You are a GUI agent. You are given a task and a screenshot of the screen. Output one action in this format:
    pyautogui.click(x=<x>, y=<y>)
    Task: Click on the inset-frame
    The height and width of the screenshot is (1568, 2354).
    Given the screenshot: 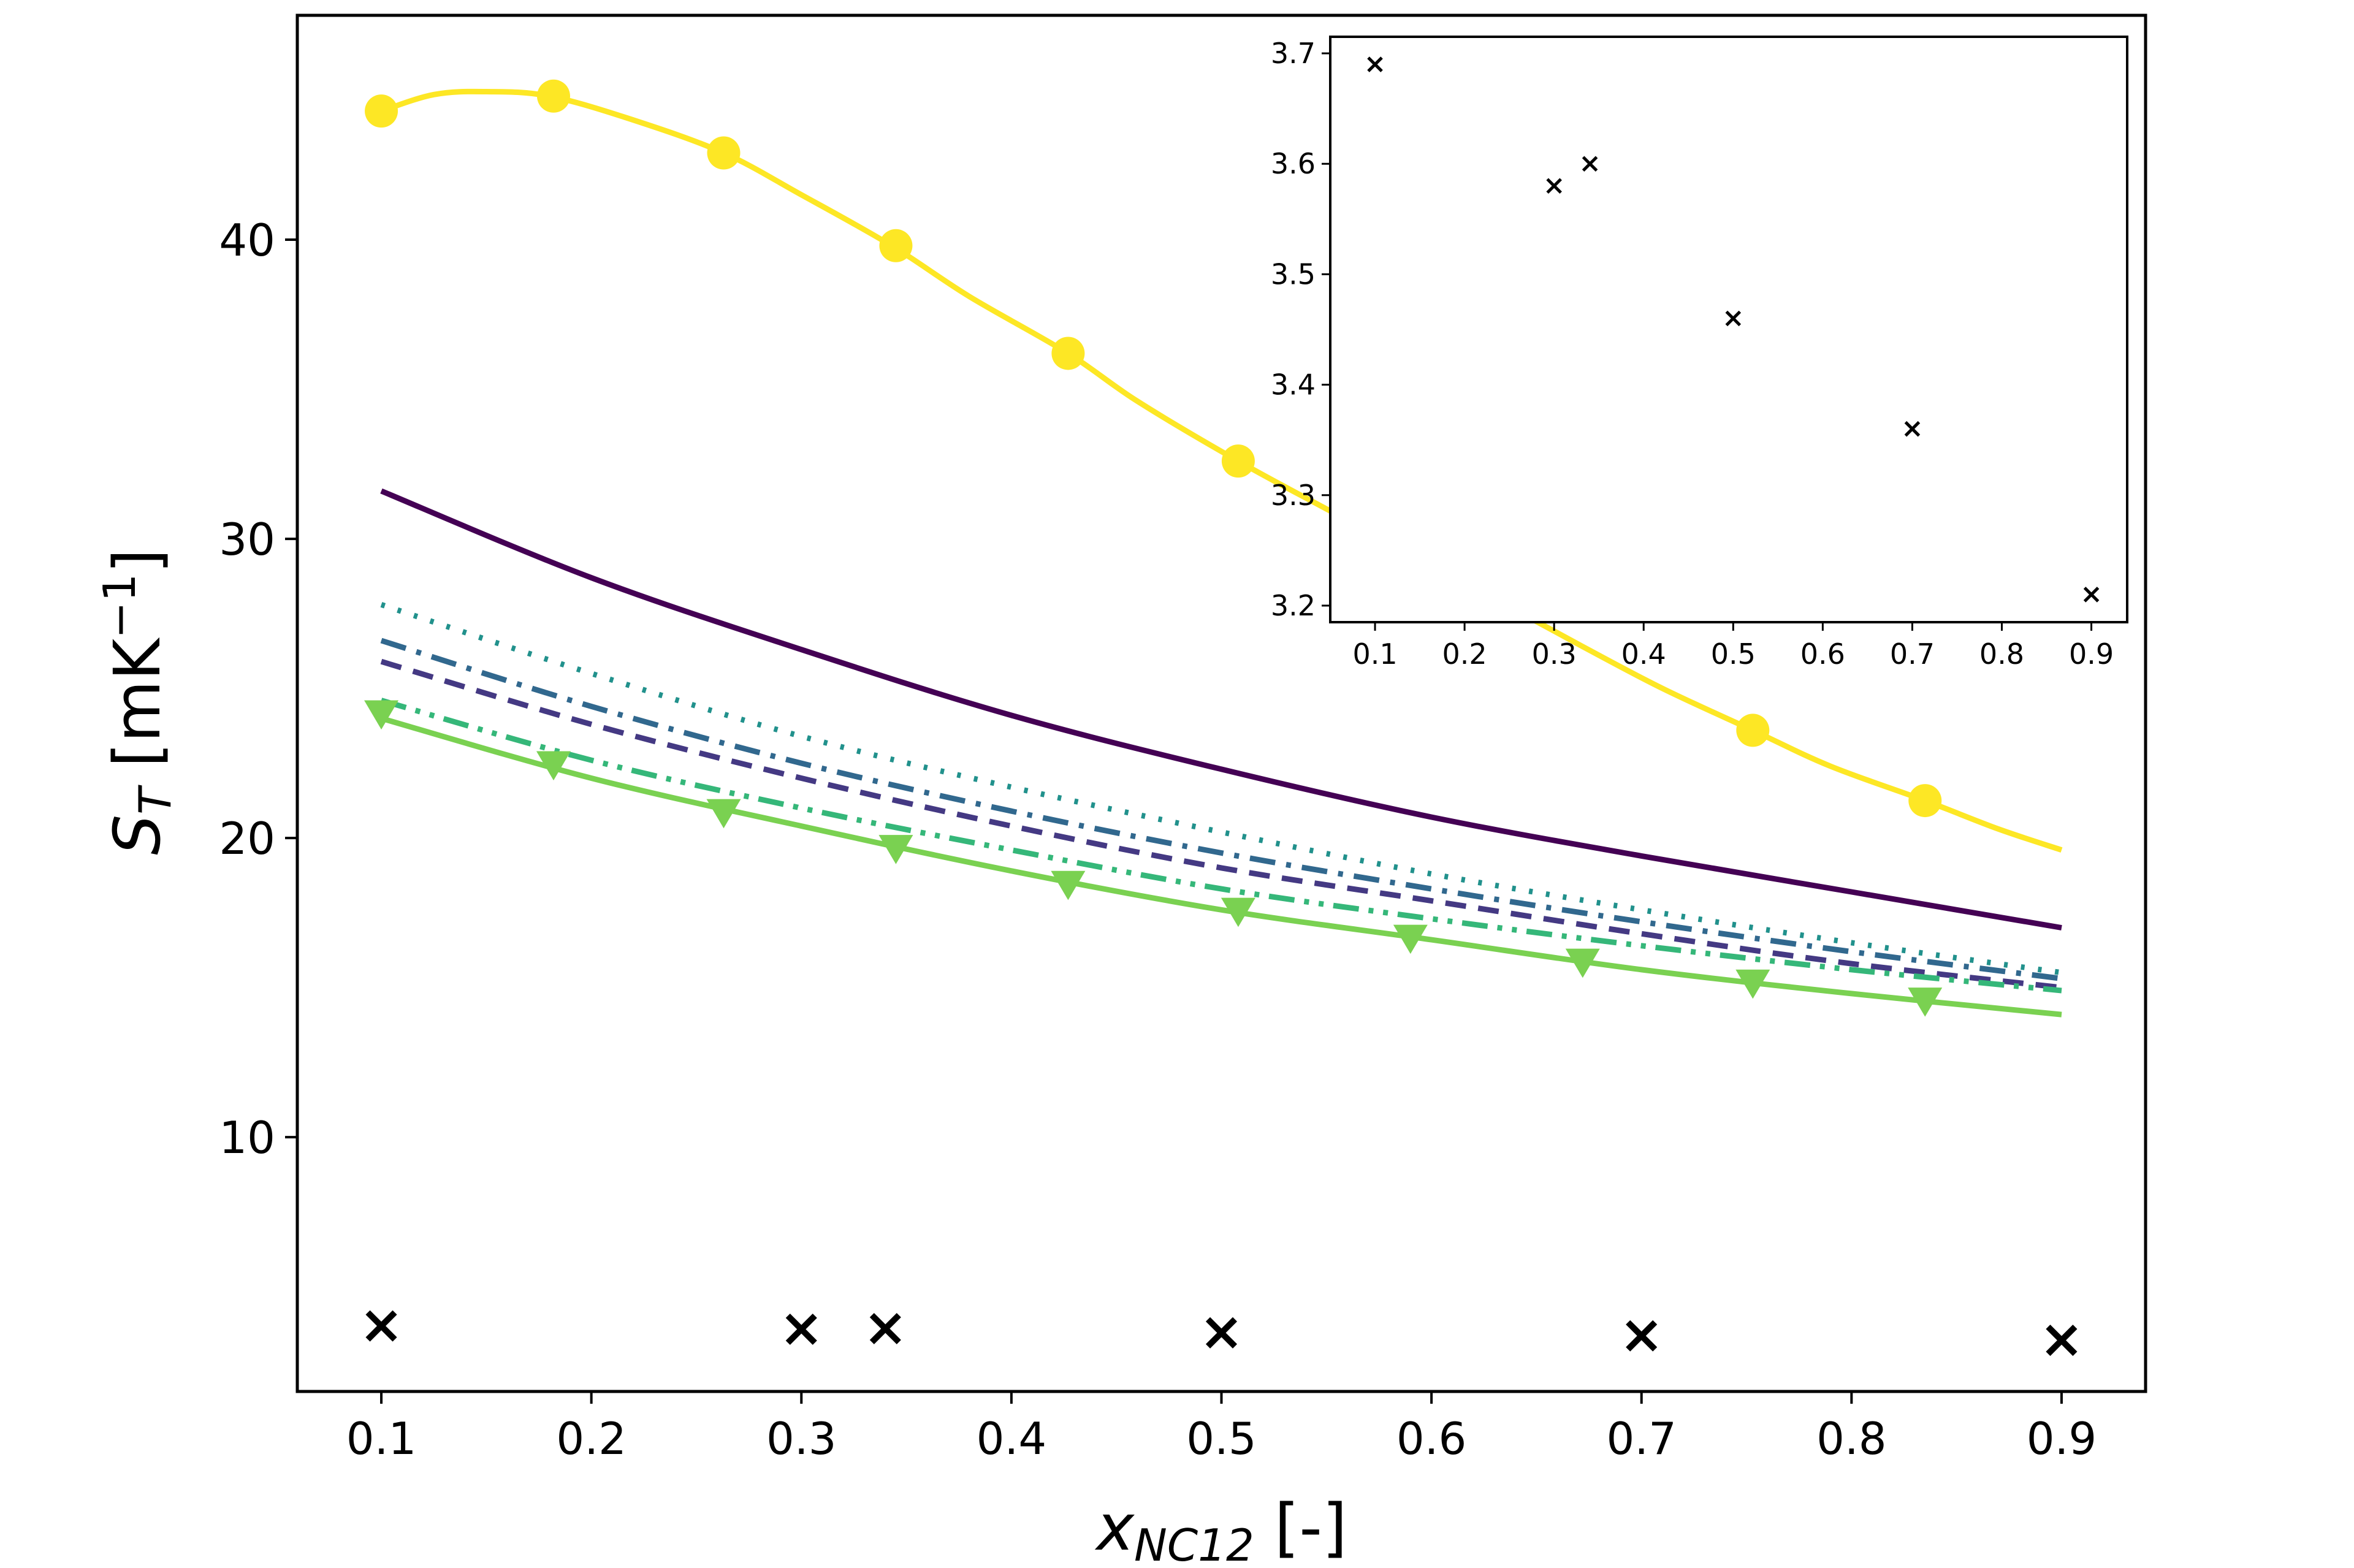 What is the action you would take?
    pyautogui.click(x=1728, y=330)
    